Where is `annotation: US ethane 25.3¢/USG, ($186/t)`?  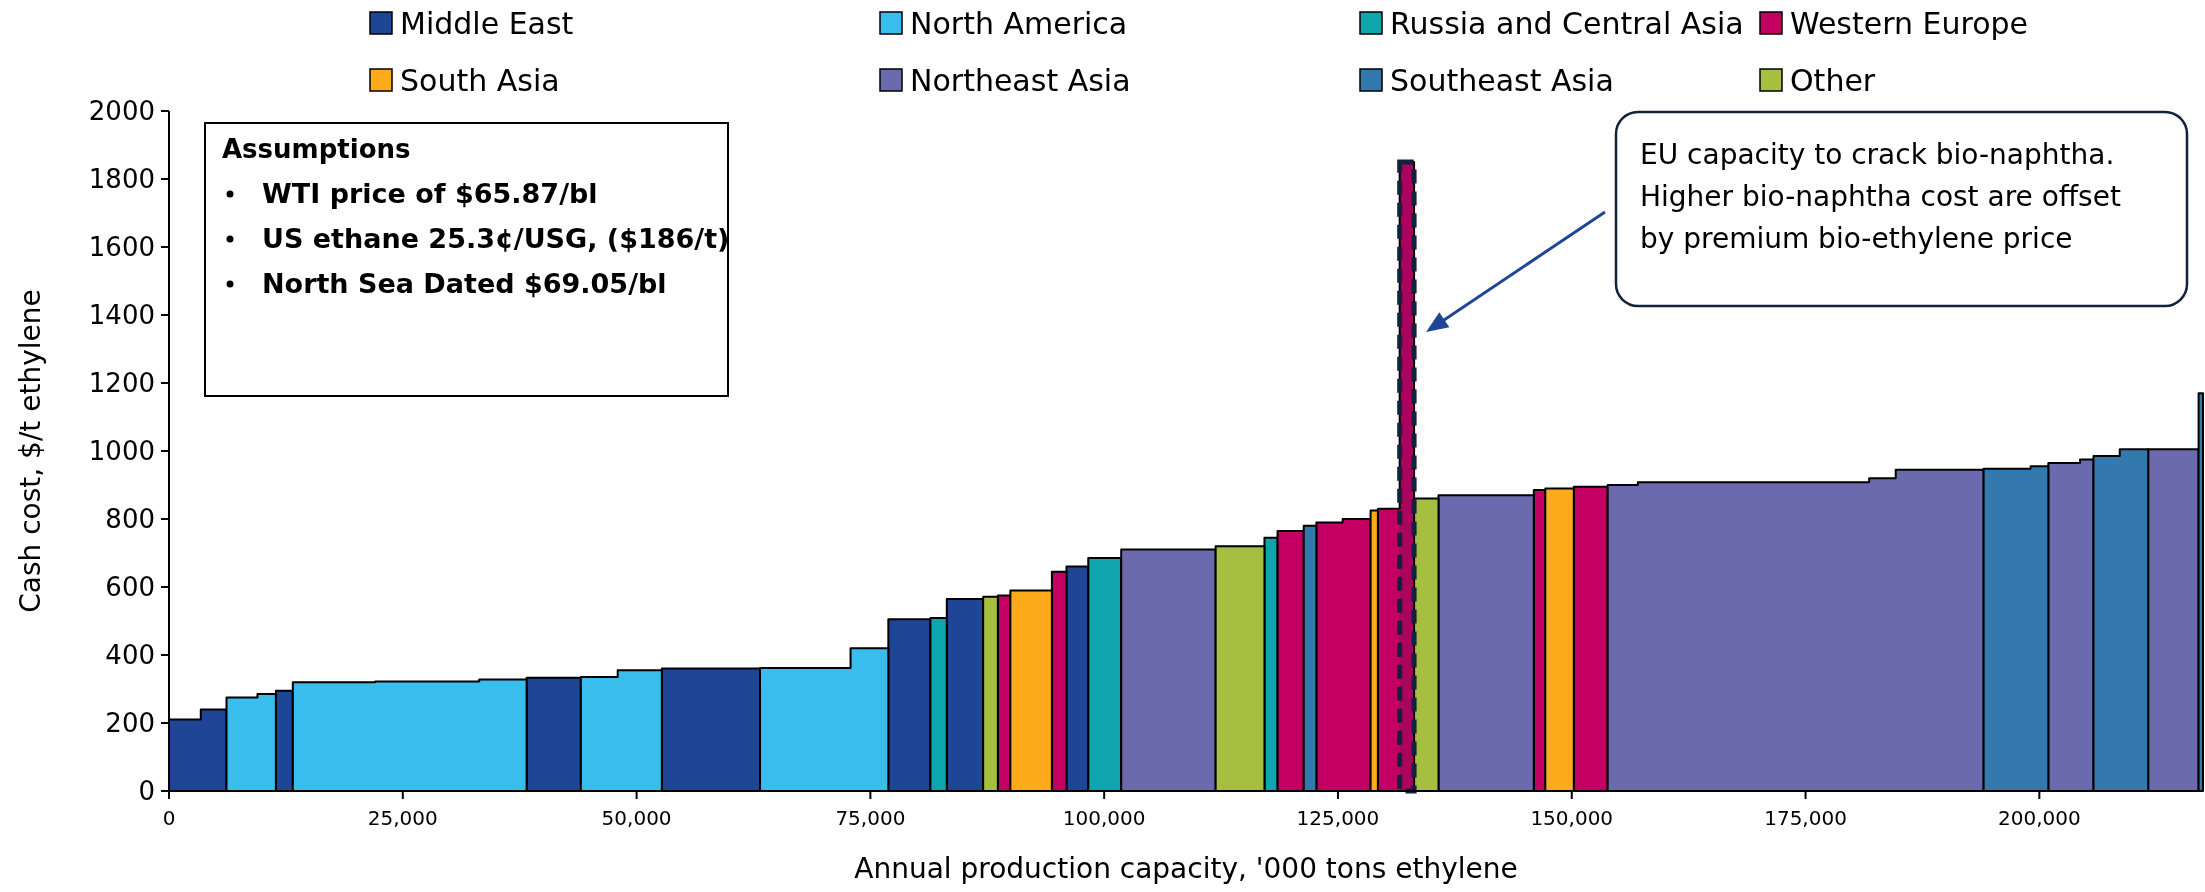 annotation: US ethane 25.3¢/USG, ($186/t) is located at coordinates (496, 238).